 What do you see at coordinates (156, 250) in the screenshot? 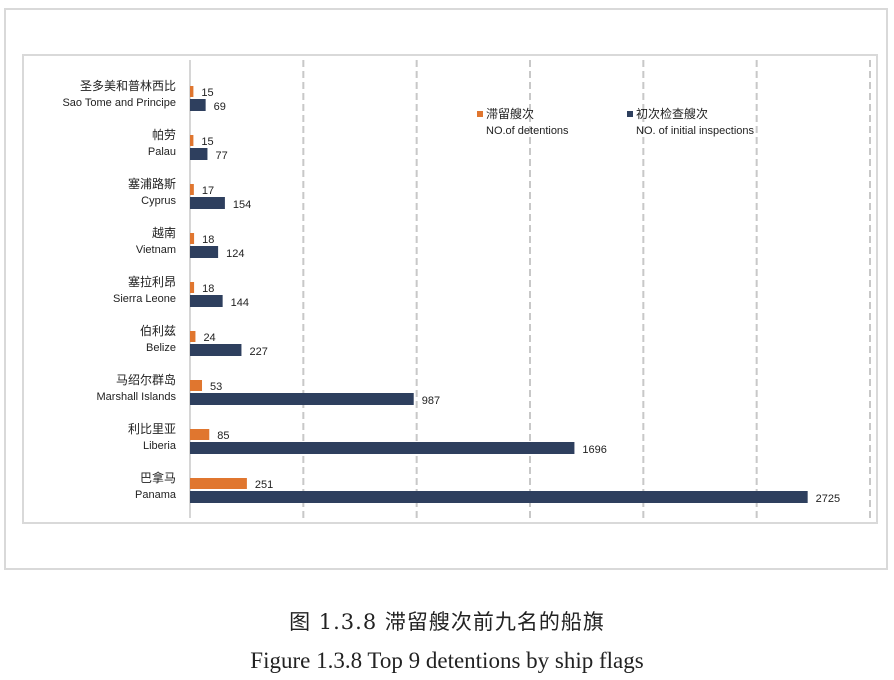
I see `category-label: Vietnam` at bounding box center [156, 250].